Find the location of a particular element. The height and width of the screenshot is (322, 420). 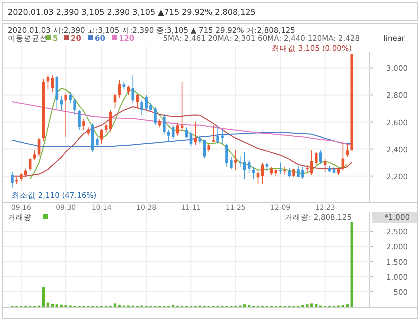

chart-title: 2020.01.03 2,390 3,105 2,390 3,105 ▲715 29.92% 2,808,125 is located at coordinates (132, 12).